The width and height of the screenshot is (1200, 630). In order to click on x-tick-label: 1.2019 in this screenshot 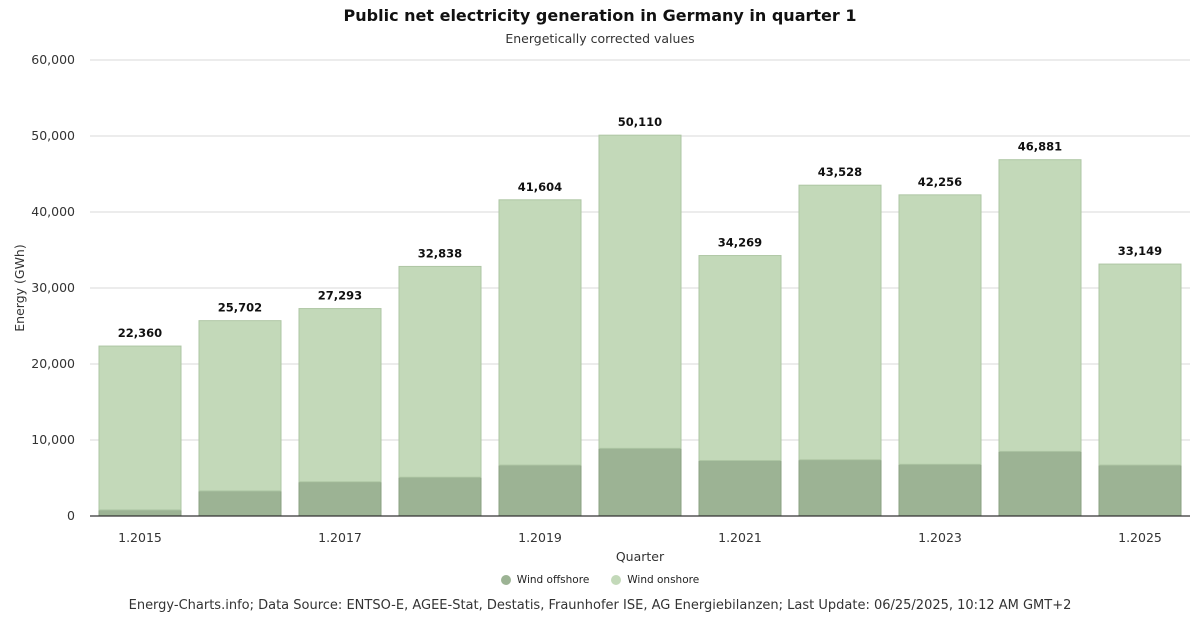, I will do `click(540, 537)`.